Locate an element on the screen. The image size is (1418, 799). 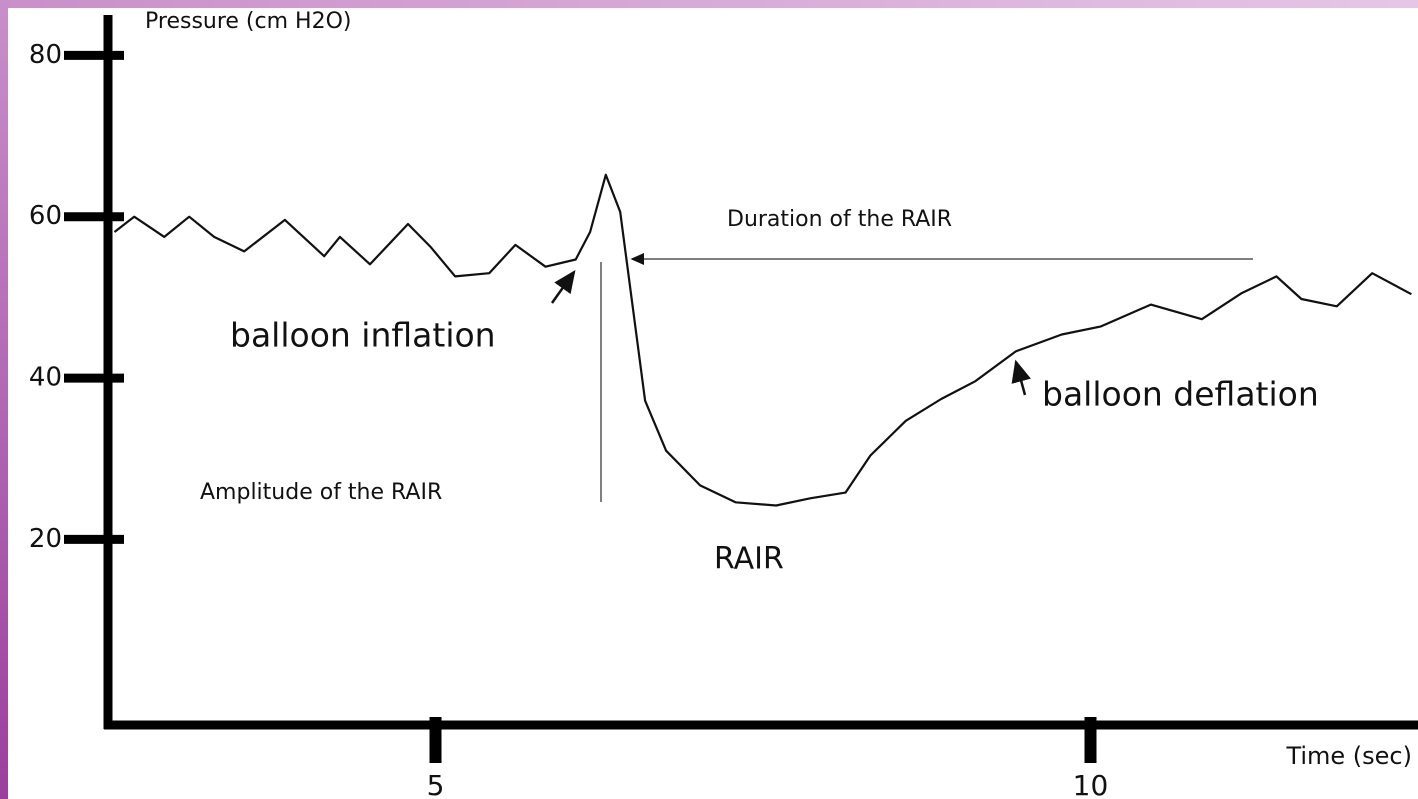
annotation: RAIR is located at coordinates (749, 559).